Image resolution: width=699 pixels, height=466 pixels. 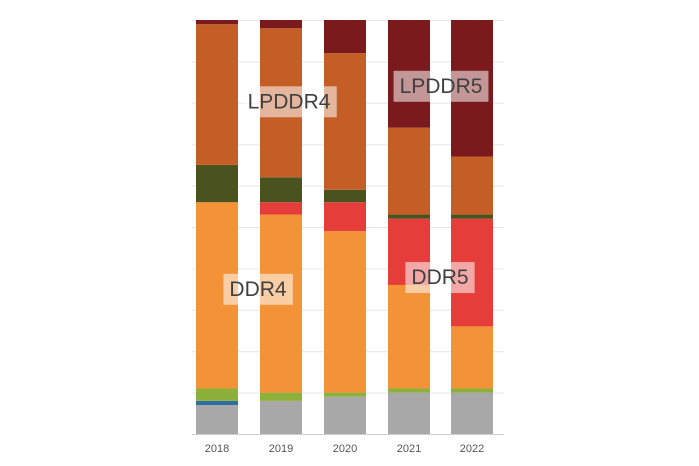 What do you see at coordinates (217, 403) in the screenshot?
I see `bar-segment-blue-2018` at bounding box center [217, 403].